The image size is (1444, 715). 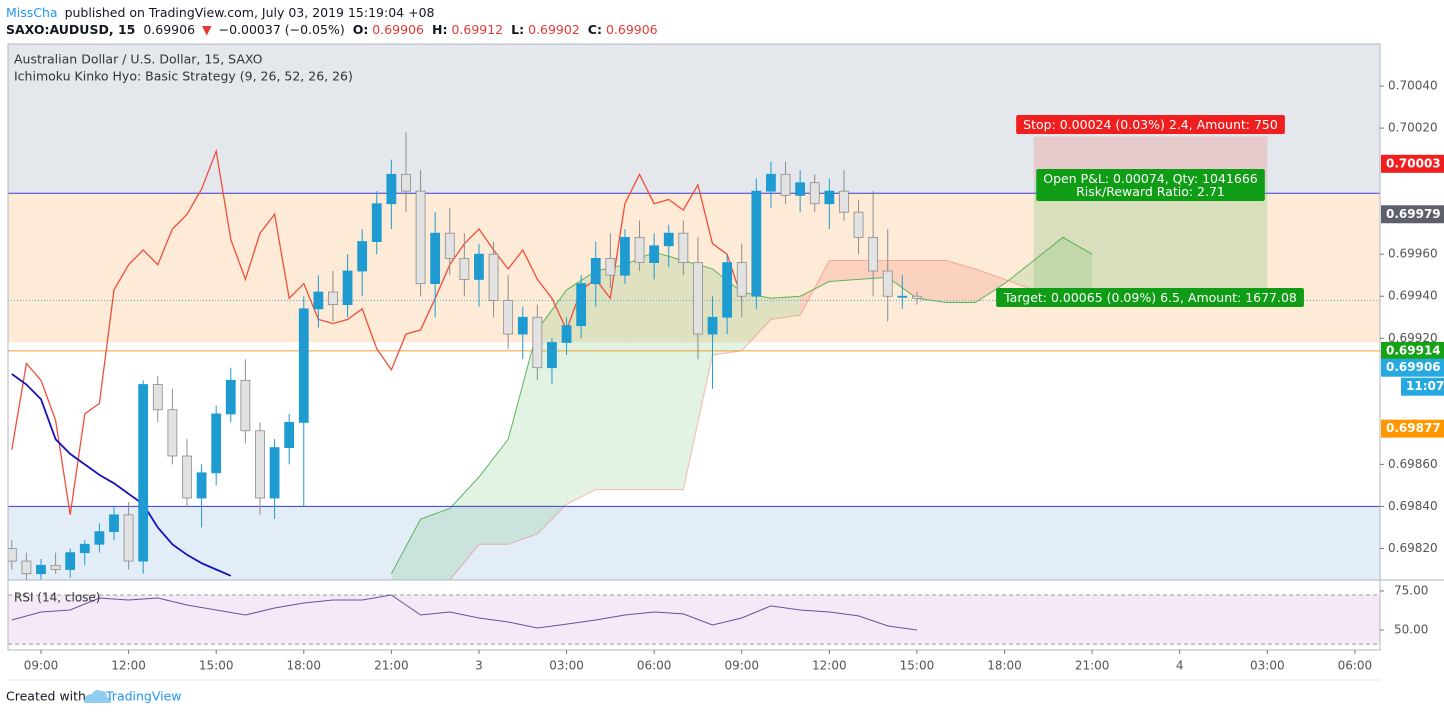 I want to click on x-tick-label: 09:00, so click(x=741, y=666).